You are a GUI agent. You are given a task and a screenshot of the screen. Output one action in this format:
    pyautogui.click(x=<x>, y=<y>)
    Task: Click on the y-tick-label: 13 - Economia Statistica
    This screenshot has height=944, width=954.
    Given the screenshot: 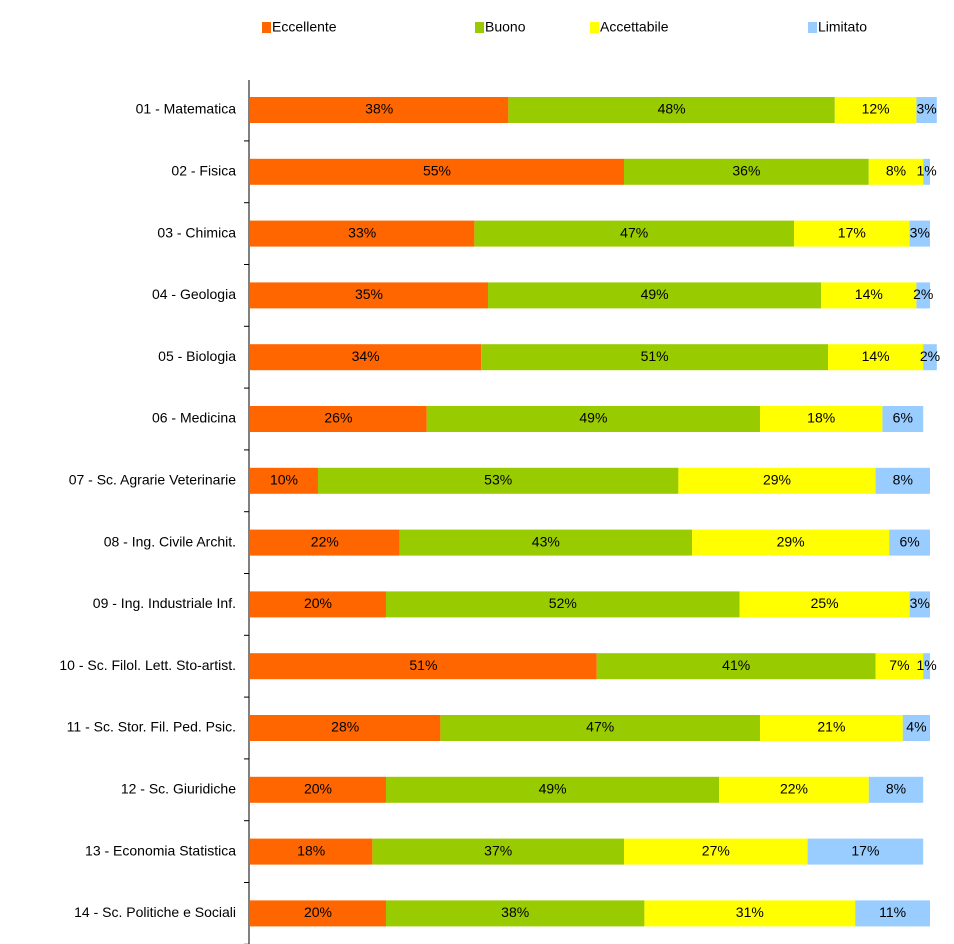 What is the action you would take?
    pyautogui.click(x=160, y=850)
    